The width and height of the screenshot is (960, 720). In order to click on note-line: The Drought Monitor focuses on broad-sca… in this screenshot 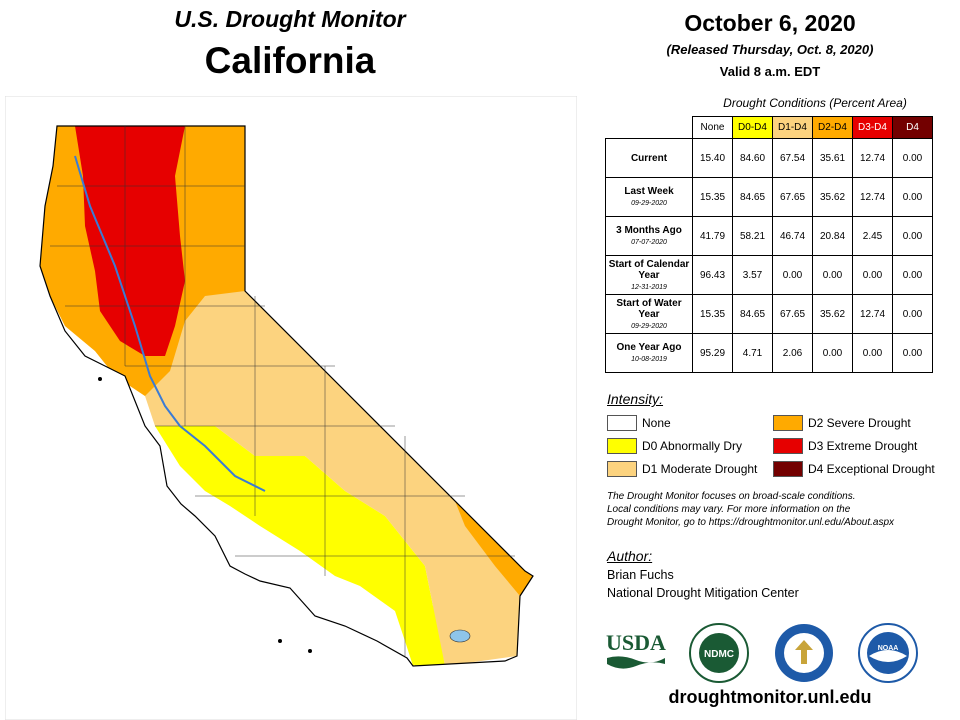, I will do `click(731, 496)`.